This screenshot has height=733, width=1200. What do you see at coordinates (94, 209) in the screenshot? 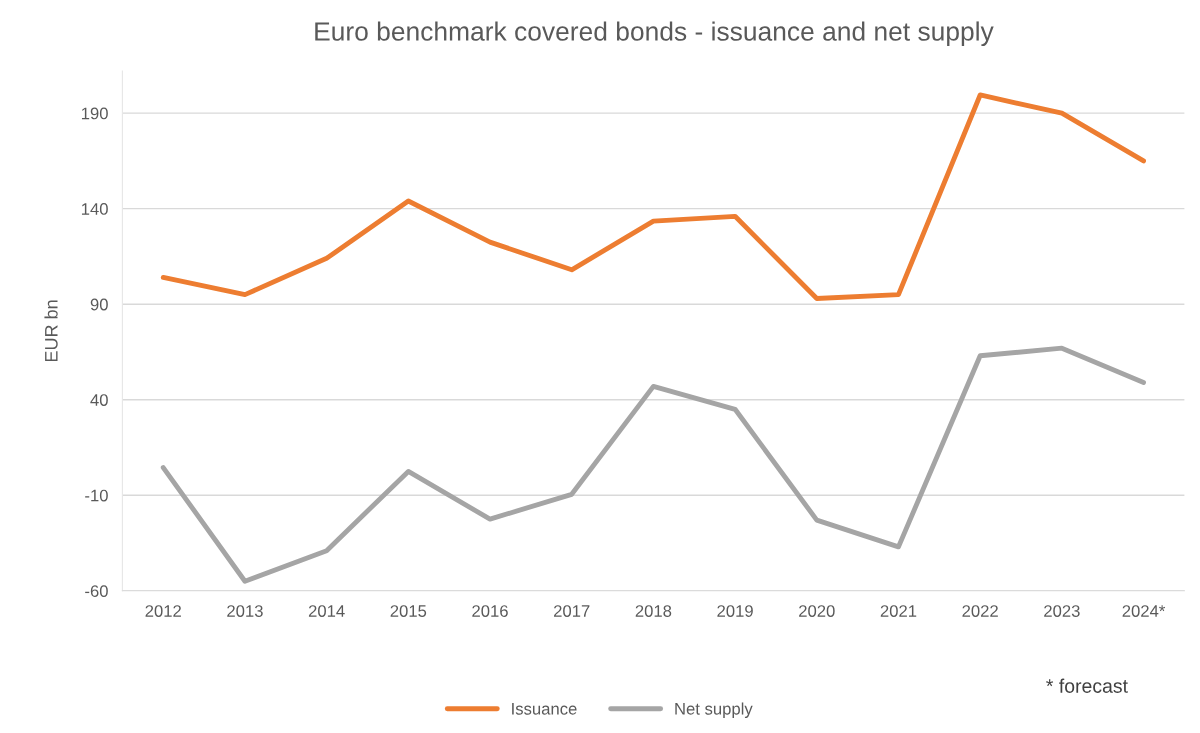
I see `y-tick-label: 140` at bounding box center [94, 209].